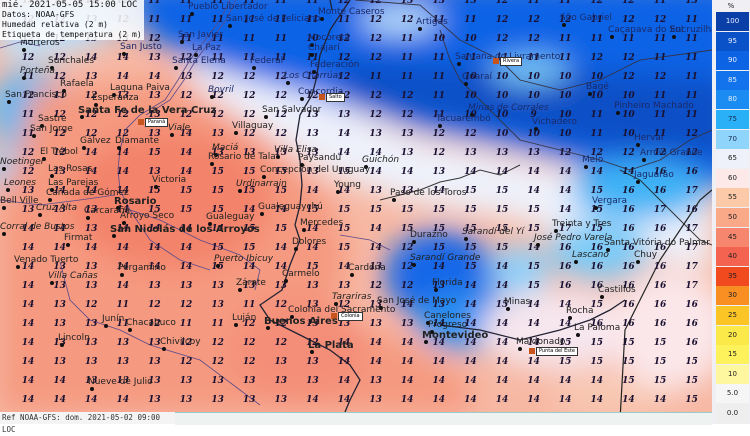 Image resolution: width=750 pixels, height=436 pixels. Describe the element at coordinates (135, 201) in the screenshot. I see `city-label: Rosario` at that location.